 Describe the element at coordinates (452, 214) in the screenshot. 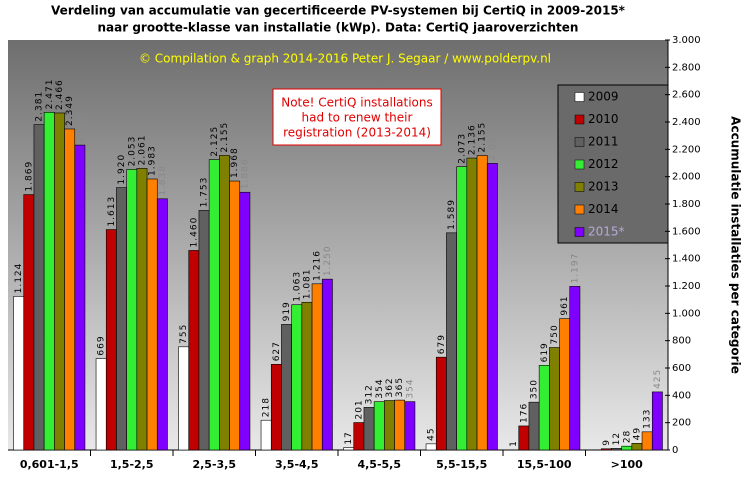

I see `value-label: 1.589` at that location.